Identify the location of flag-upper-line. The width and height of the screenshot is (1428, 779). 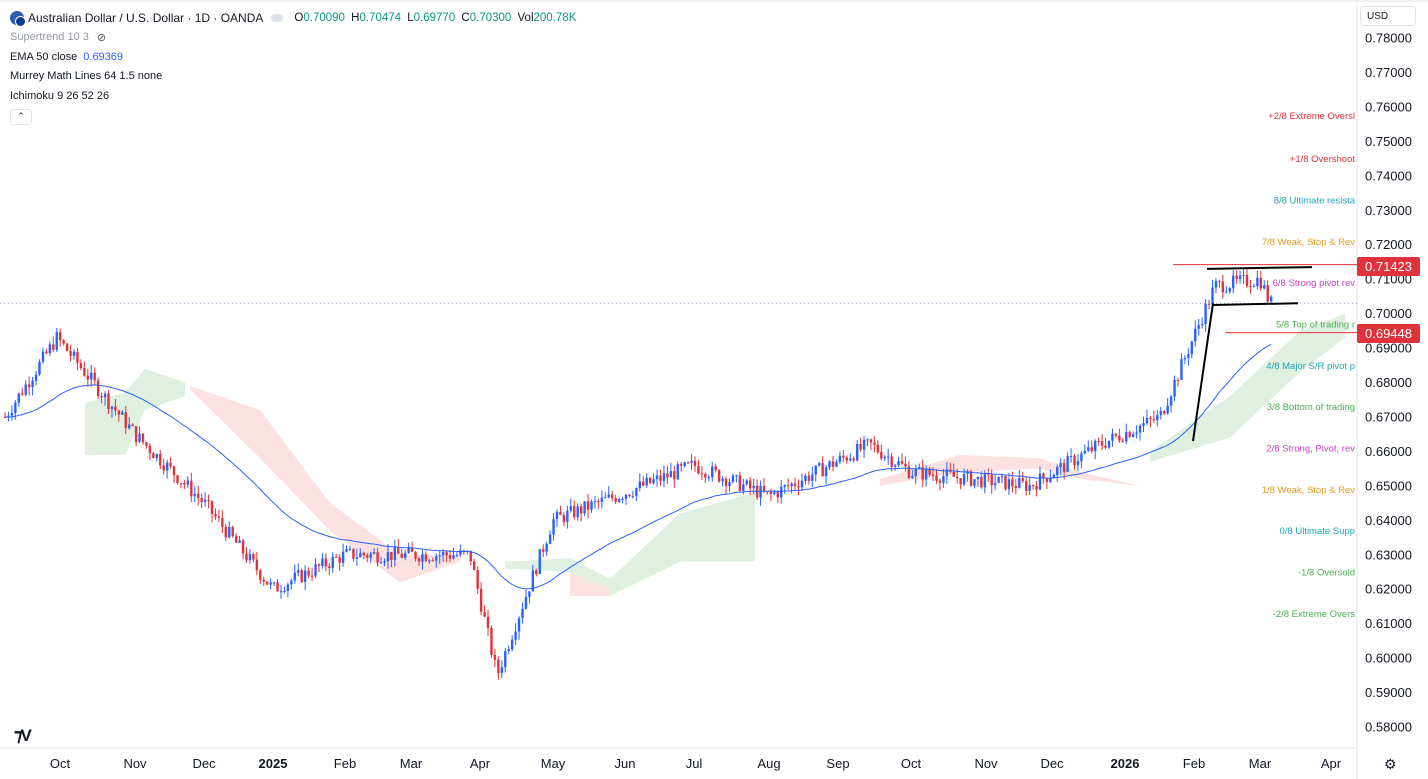
(1259, 268).